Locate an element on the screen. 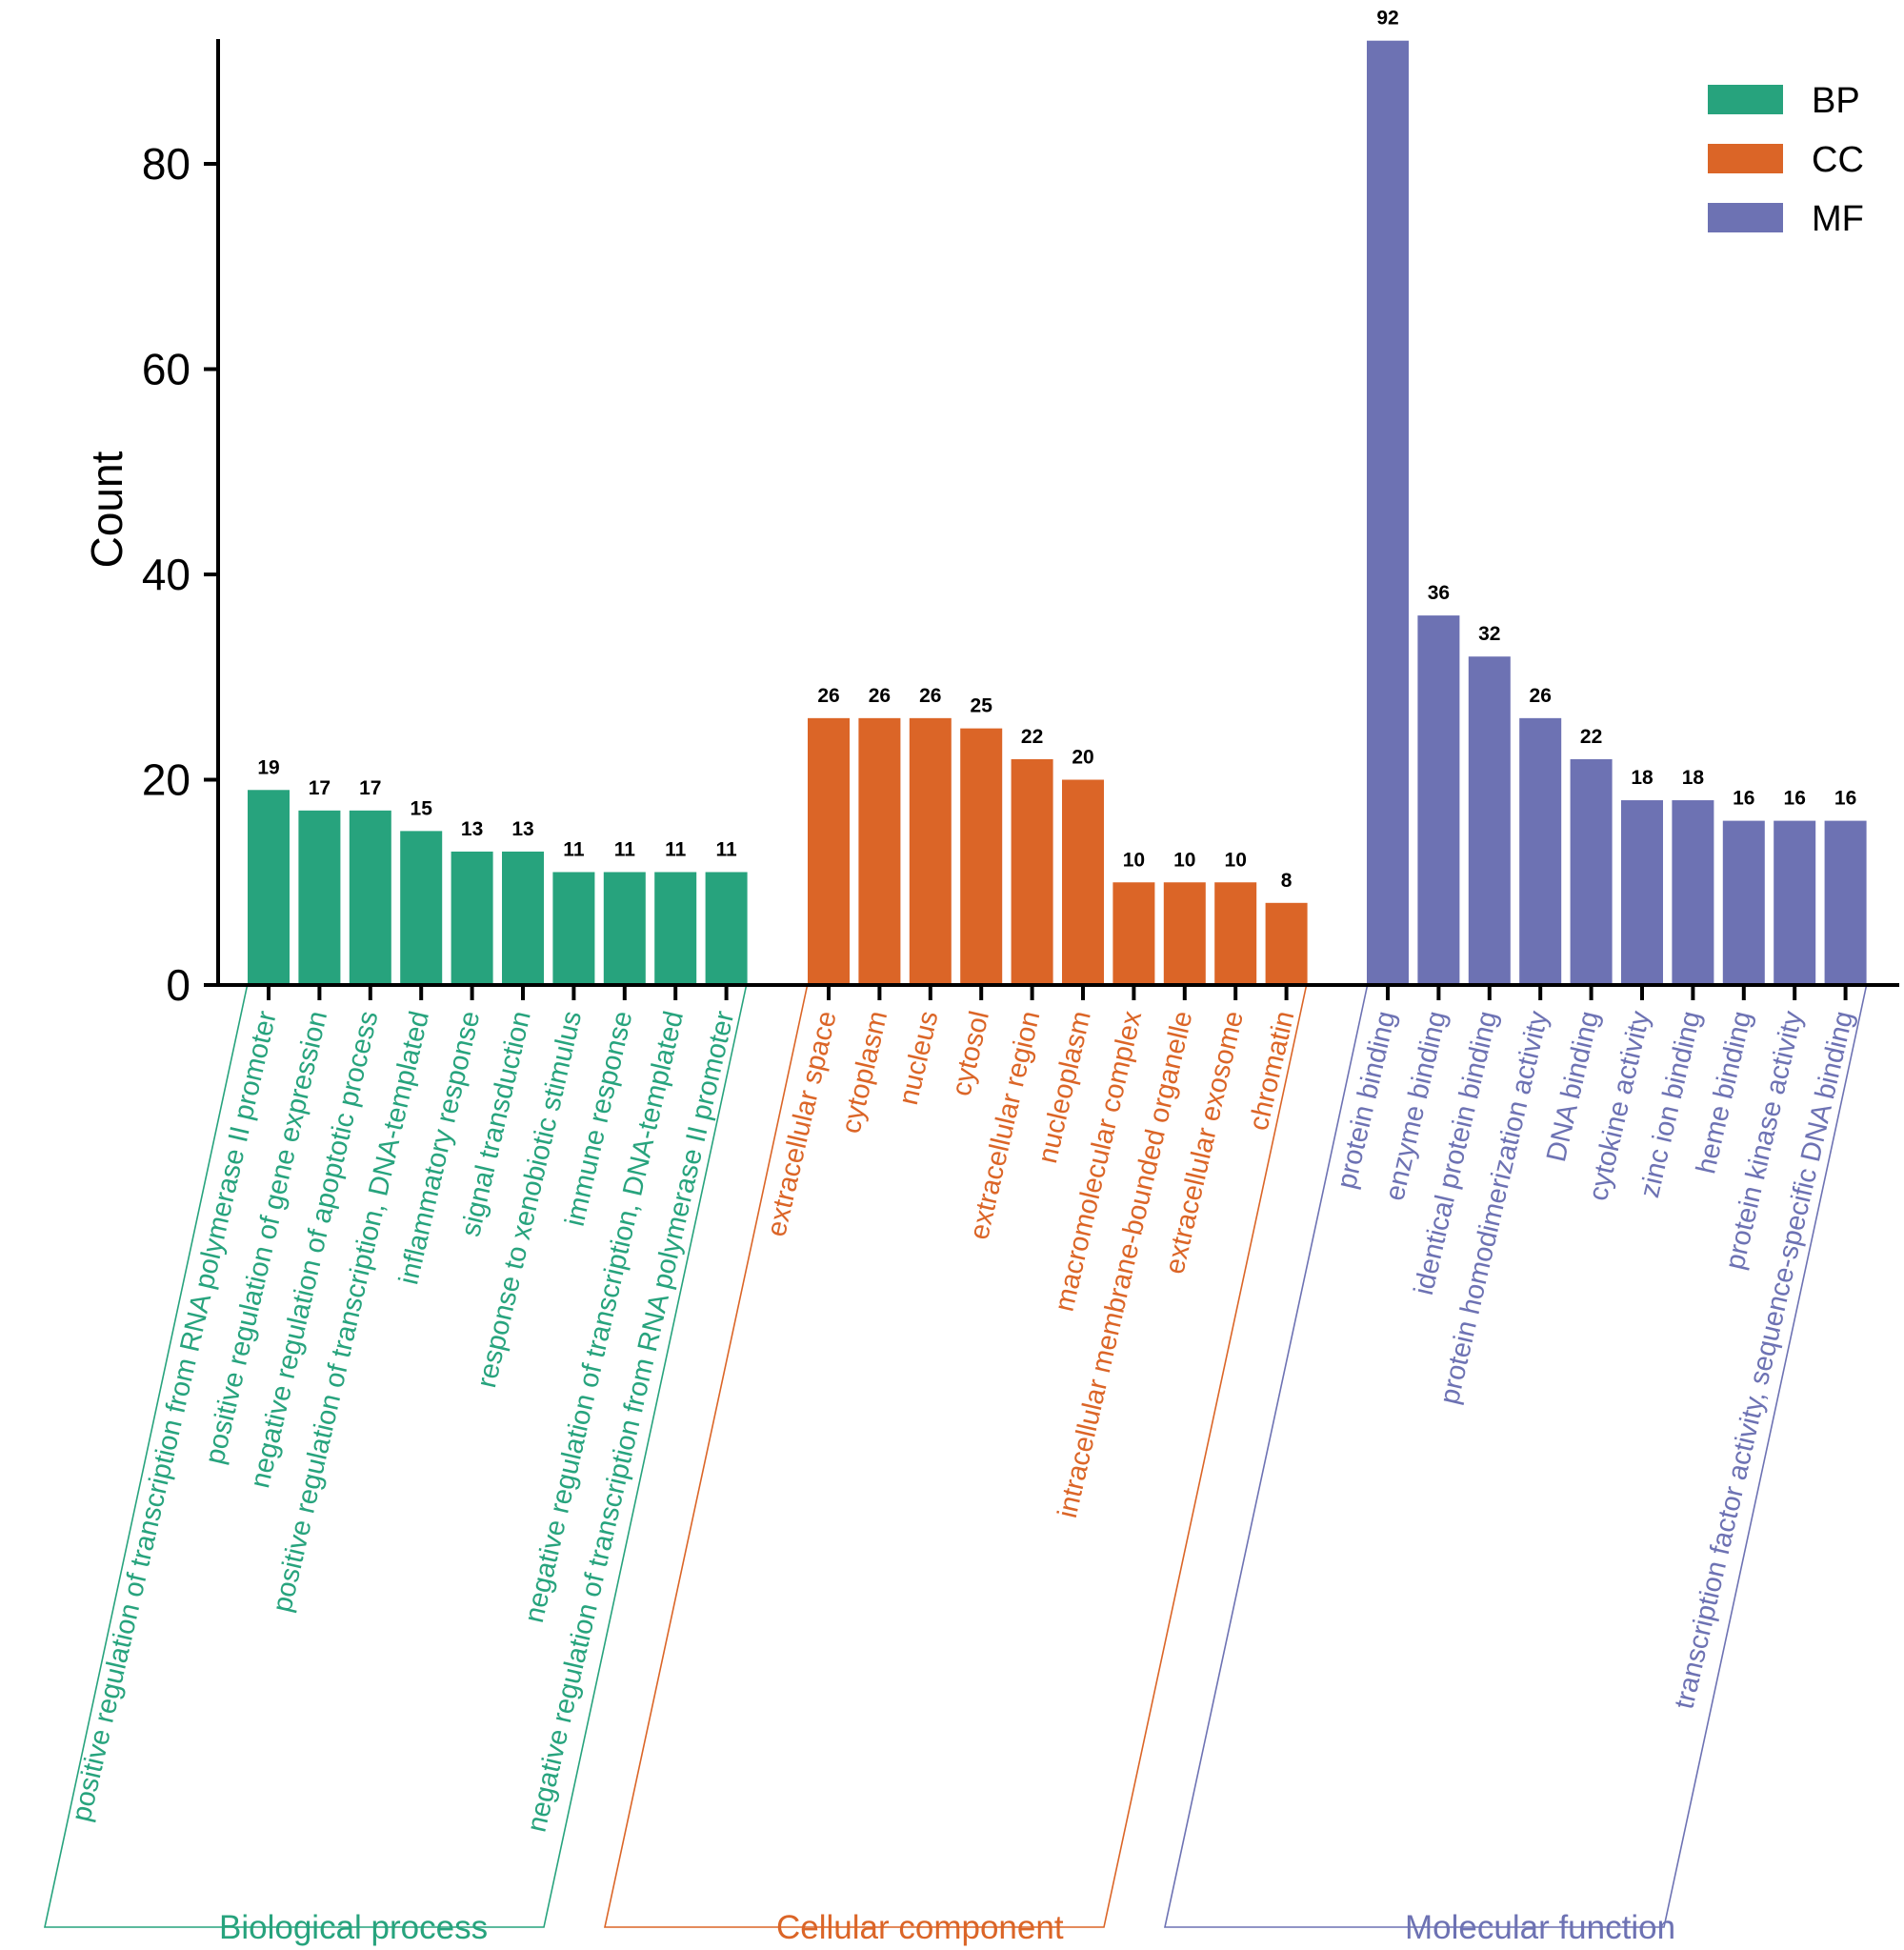 The width and height of the screenshot is (1904, 1950). group-label-bp: Biological process is located at coordinates (354, 1928).